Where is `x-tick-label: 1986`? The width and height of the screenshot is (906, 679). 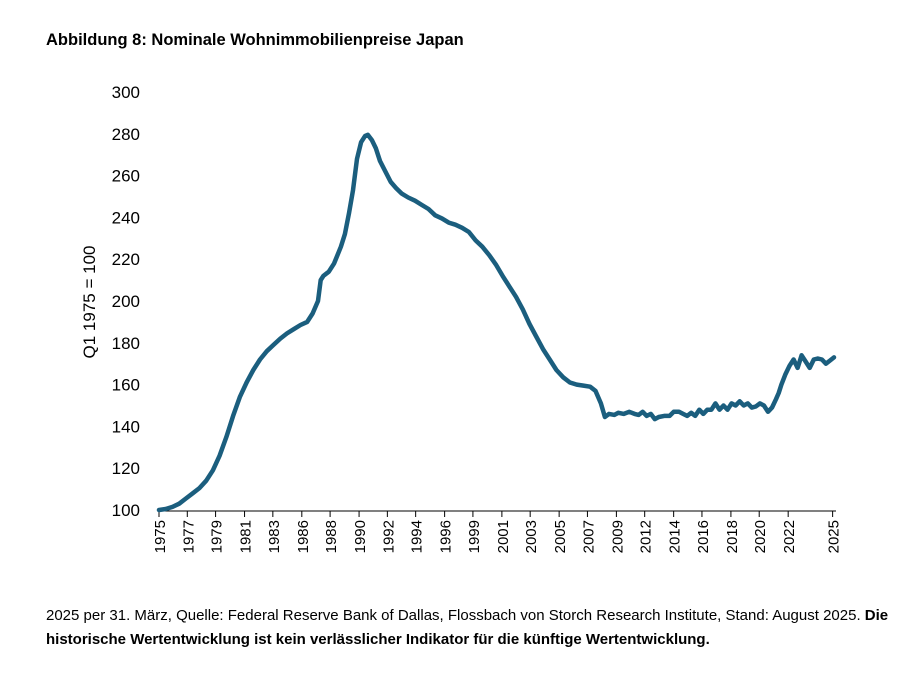 x-tick-label: 1986 is located at coordinates (303, 536).